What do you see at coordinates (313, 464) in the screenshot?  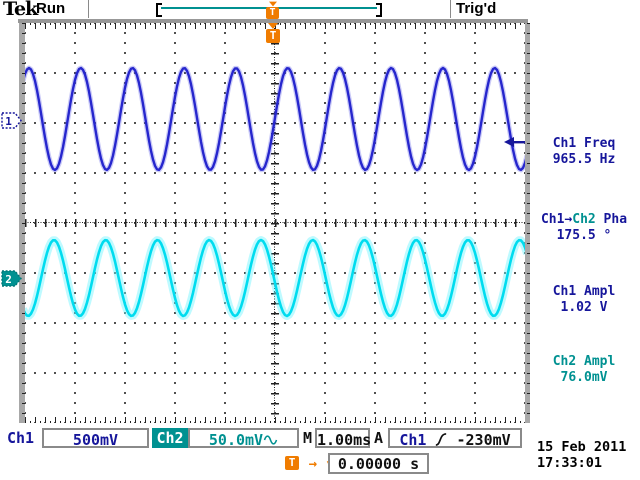 I see `arrow-right-icon: →` at bounding box center [313, 464].